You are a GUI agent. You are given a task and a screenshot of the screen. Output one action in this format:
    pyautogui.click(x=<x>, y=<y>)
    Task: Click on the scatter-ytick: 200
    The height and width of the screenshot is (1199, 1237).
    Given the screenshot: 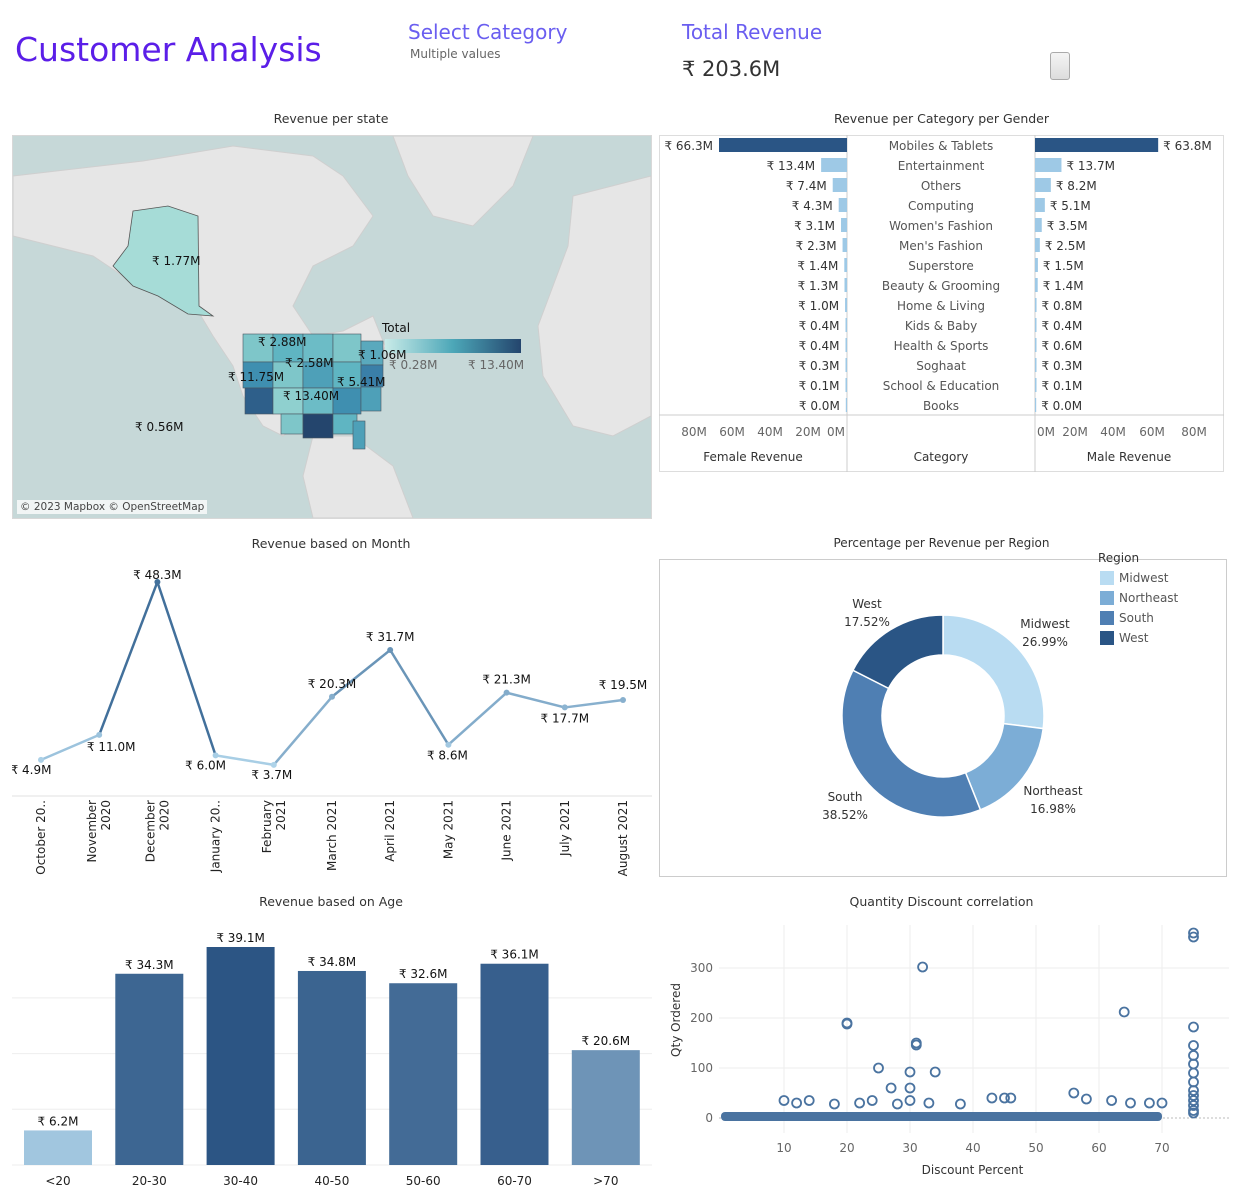 What is the action you would take?
    pyautogui.click(x=701, y=1018)
    